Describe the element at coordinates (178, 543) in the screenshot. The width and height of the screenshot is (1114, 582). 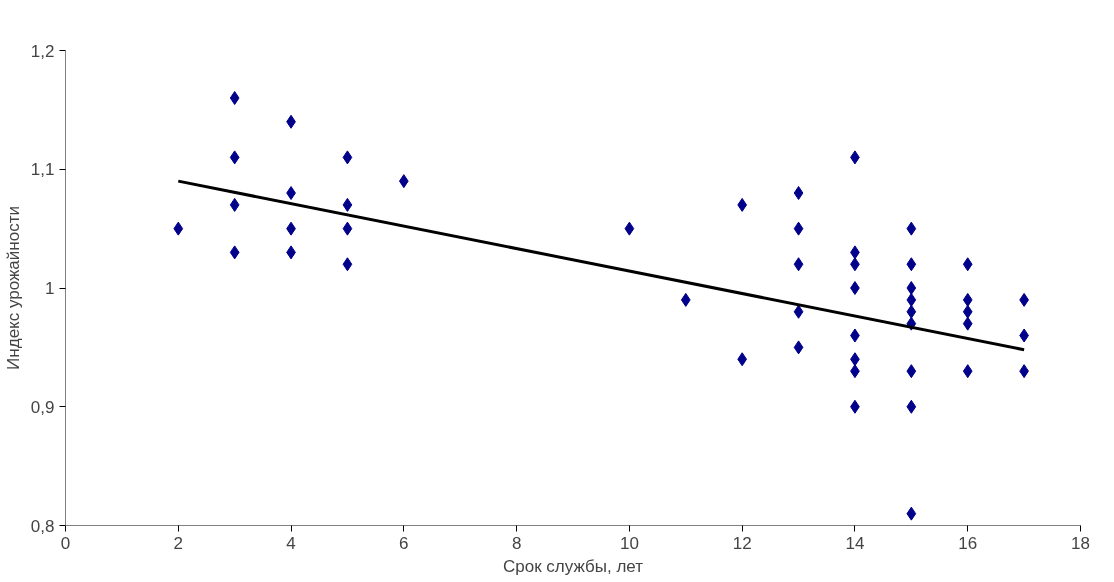
I see `x-tick-label: 2` at that location.